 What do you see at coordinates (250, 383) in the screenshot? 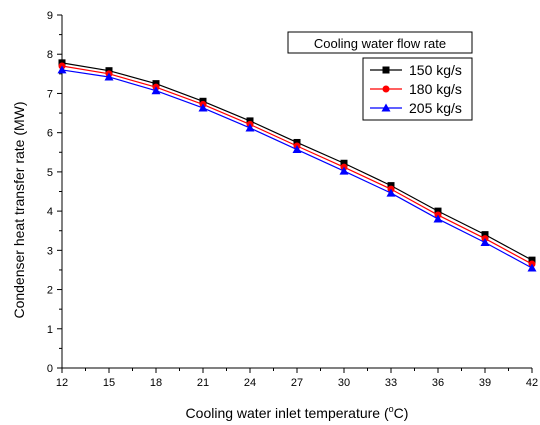
I see `x-tick-label: 24` at bounding box center [250, 383].